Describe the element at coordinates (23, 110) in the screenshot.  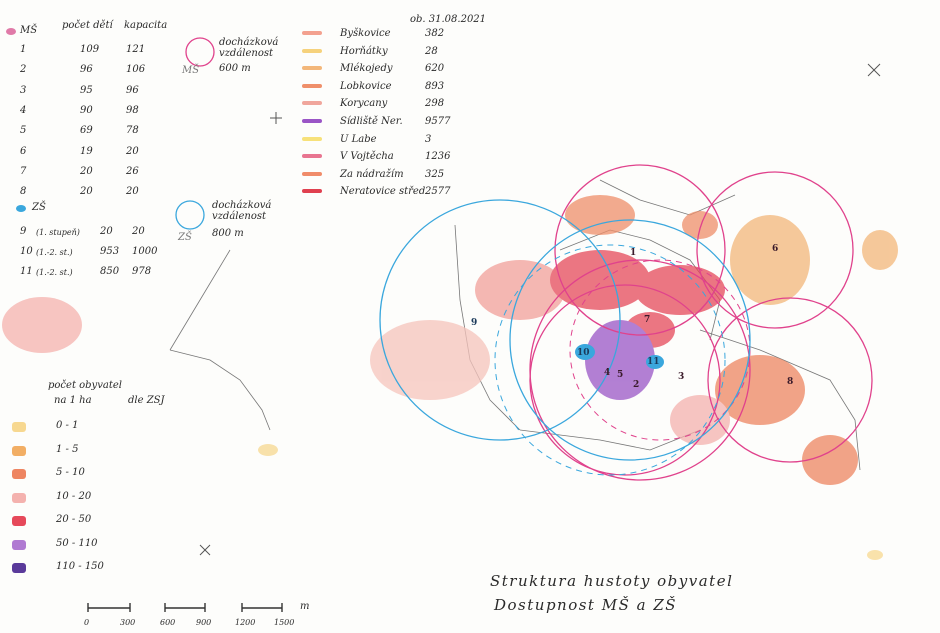
I see `ms-row-number: 4` at that location.